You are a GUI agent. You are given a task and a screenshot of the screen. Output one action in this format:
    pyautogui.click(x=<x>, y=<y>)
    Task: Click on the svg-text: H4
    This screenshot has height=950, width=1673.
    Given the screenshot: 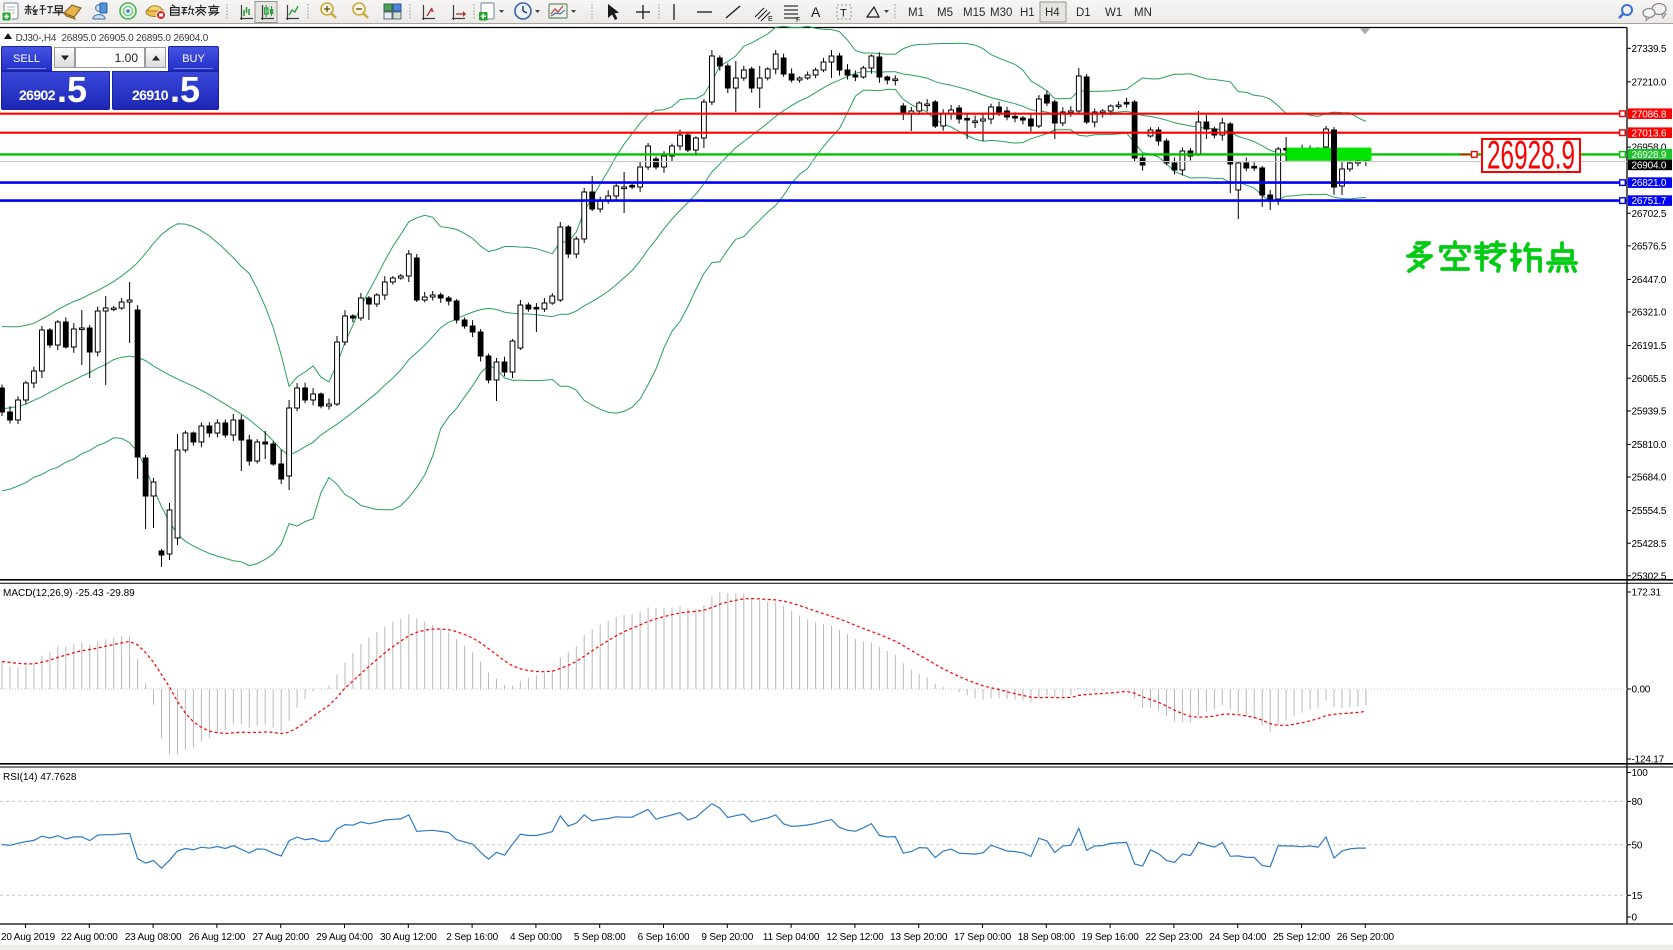 What is the action you would take?
    pyautogui.click(x=1052, y=13)
    